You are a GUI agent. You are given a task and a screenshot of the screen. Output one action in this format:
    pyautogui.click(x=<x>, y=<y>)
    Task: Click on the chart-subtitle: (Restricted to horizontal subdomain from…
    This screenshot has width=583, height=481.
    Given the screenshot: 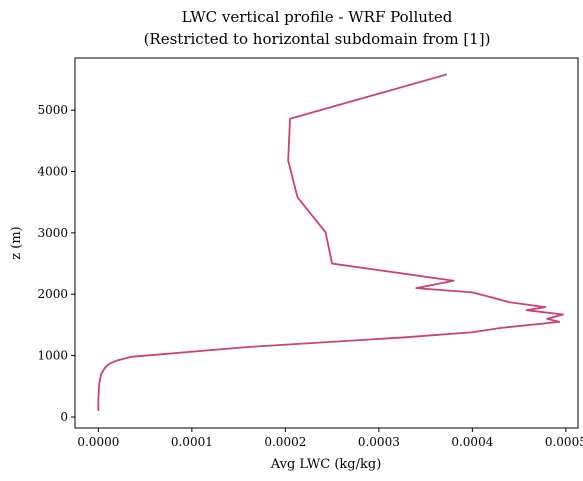 What is the action you would take?
    pyautogui.click(x=317, y=39)
    